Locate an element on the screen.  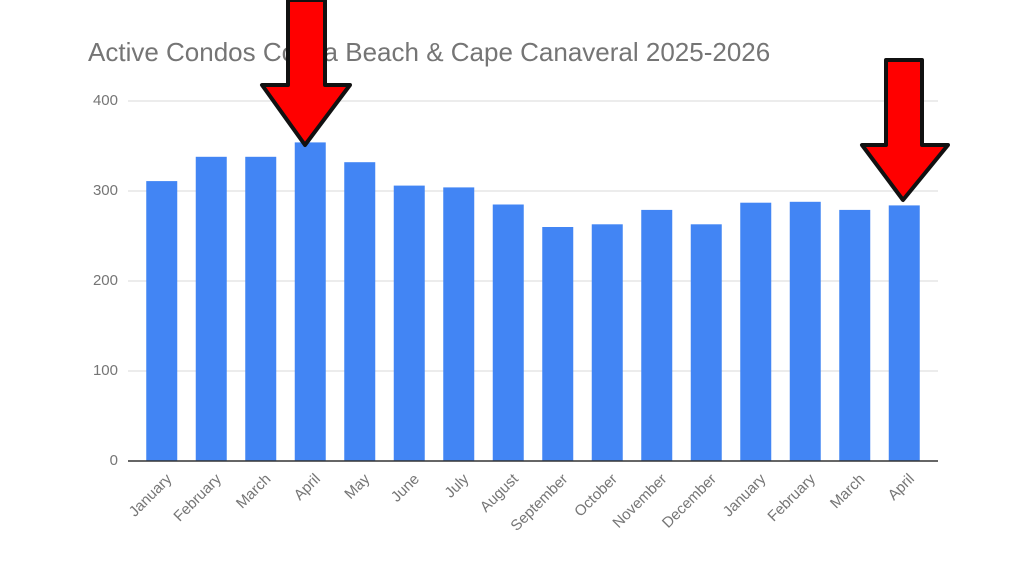
x-tick-label: July is located at coordinates (456, 485).